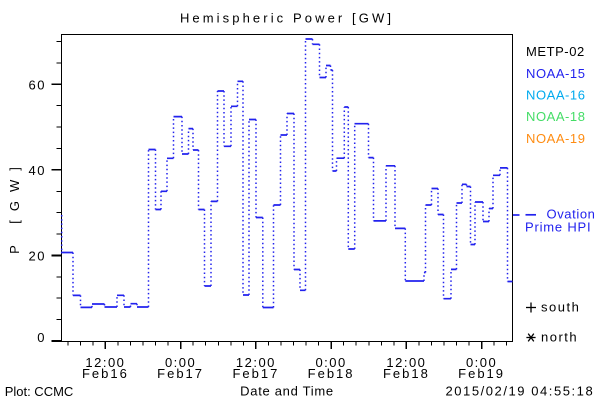 Image resolution: width=600 pixels, height=400 pixels. Describe the element at coordinates (555, 73) in the screenshot. I see `svg-text: NOAA-15` at that location.